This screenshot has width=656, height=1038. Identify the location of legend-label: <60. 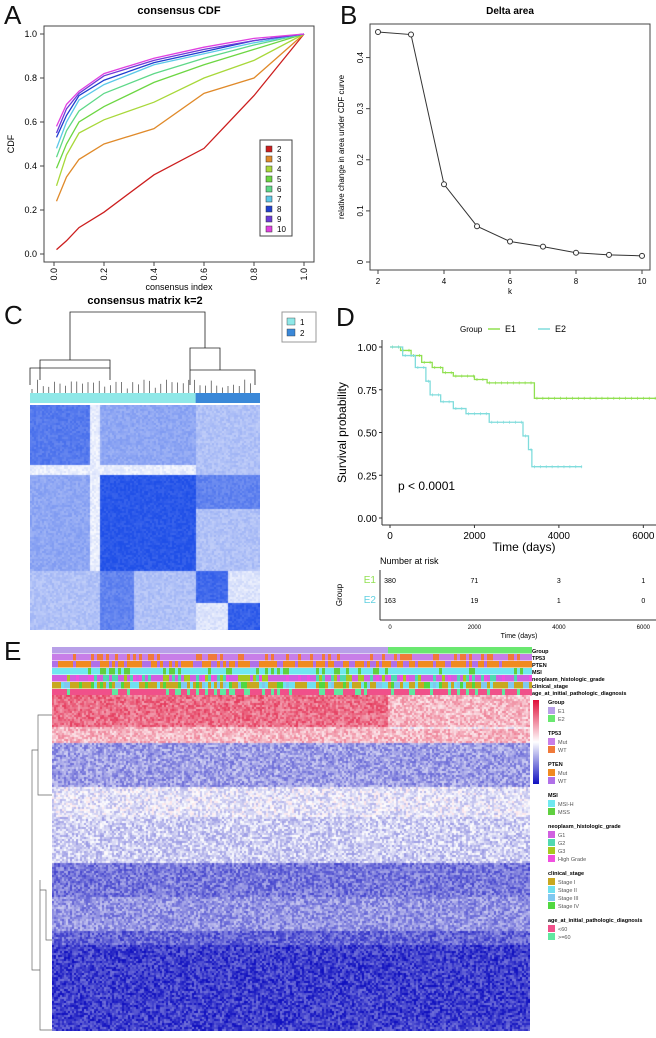
(562, 930).